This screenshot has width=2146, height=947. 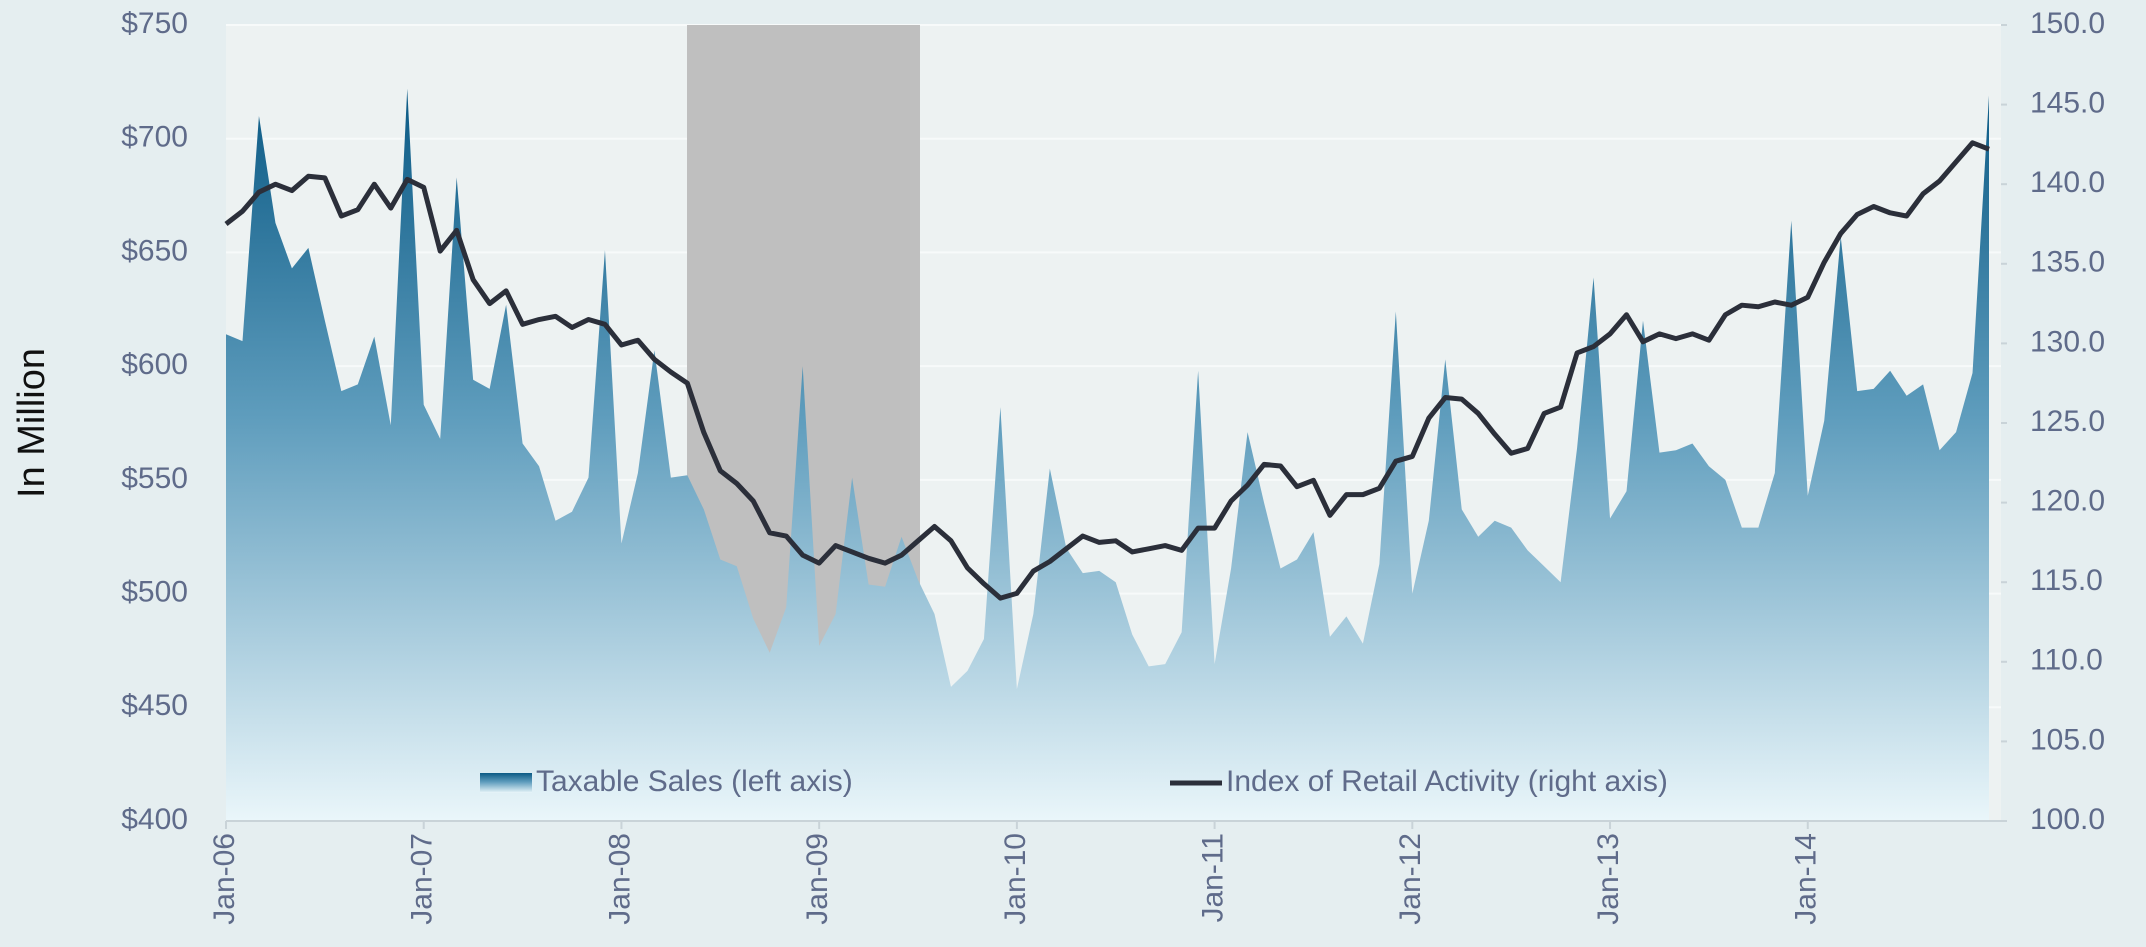 I want to click on legend-label: Index of Retail Activity (right axis), so click(x=1447, y=781).